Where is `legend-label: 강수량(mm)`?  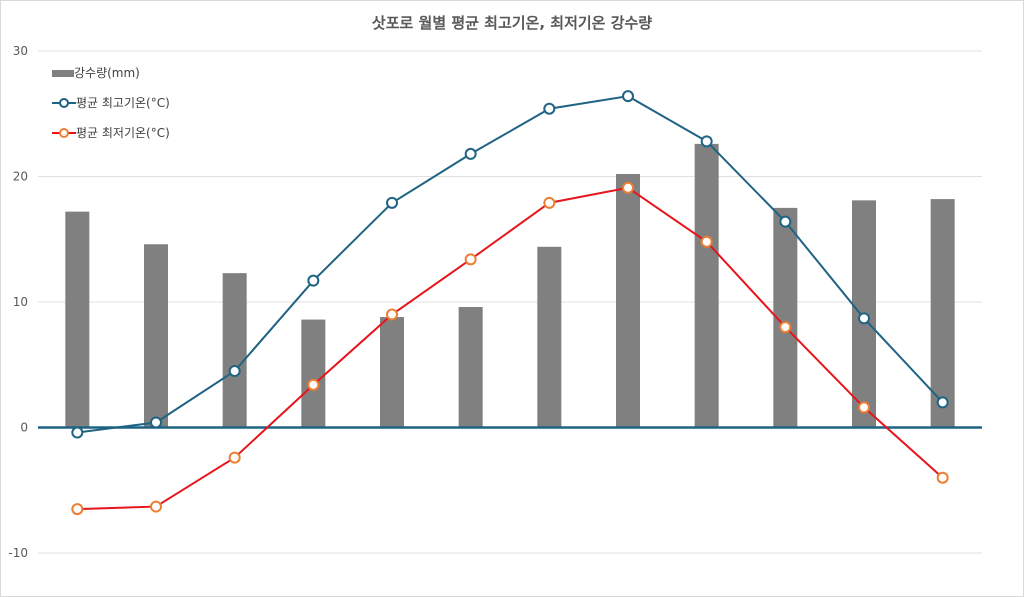 legend-label: 강수량(mm) is located at coordinates (107, 73).